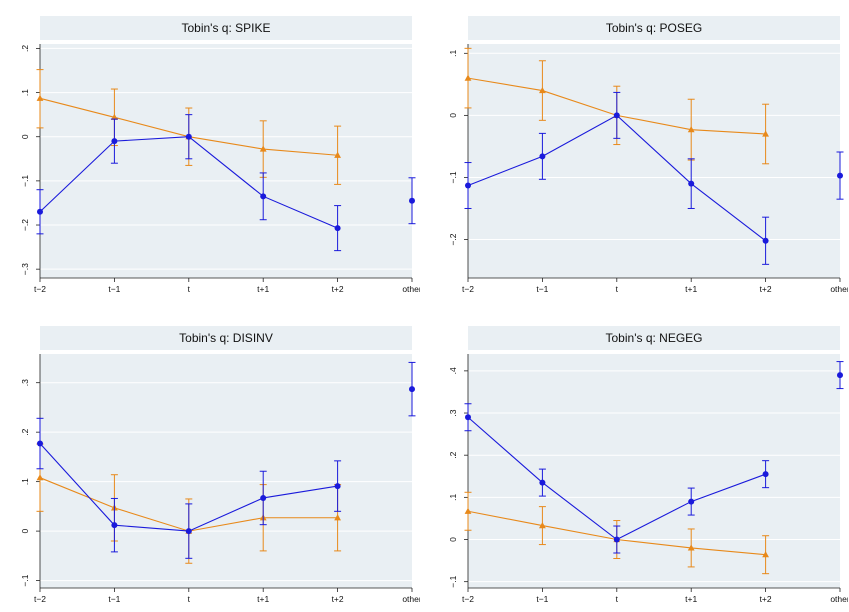  What do you see at coordinates (25, 269) in the screenshot?
I see `y-tick-label: −.3` at bounding box center [25, 269].